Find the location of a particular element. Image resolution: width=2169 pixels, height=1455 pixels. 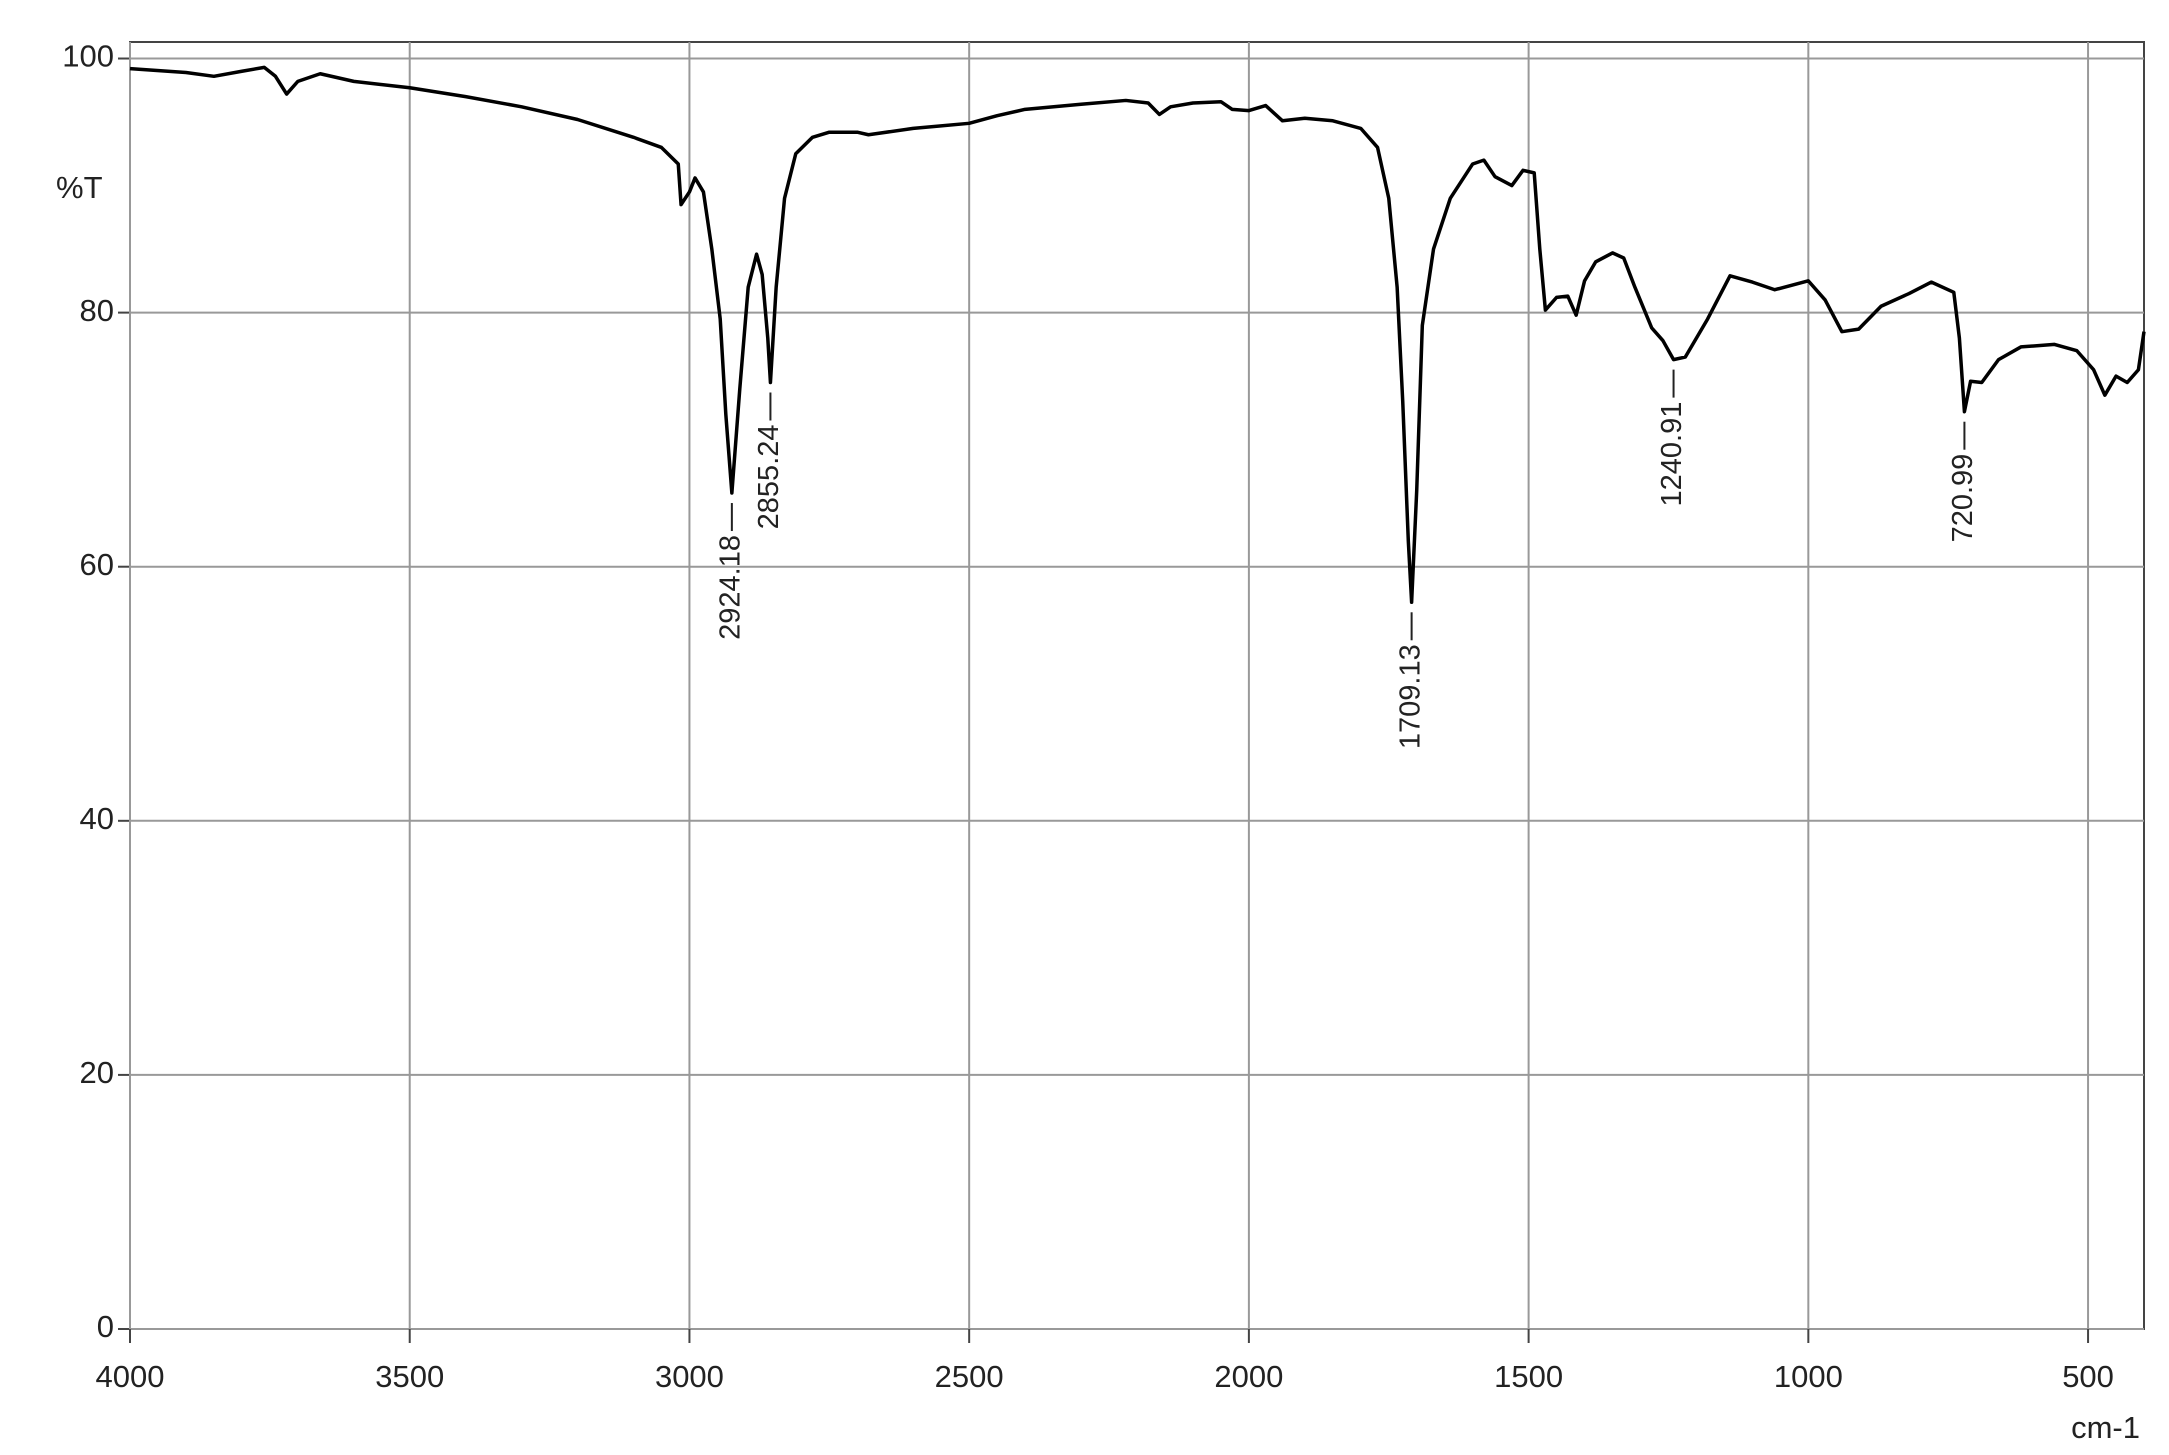

x-tick-label: 1500 is located at coordinates (1528, 1376).